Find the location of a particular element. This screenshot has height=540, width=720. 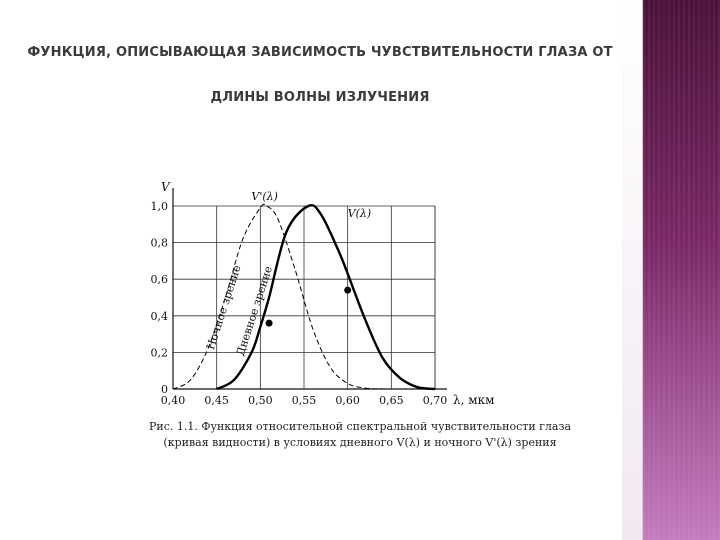

x-tick-label: 0,45 is located at coordinates (216, 400).